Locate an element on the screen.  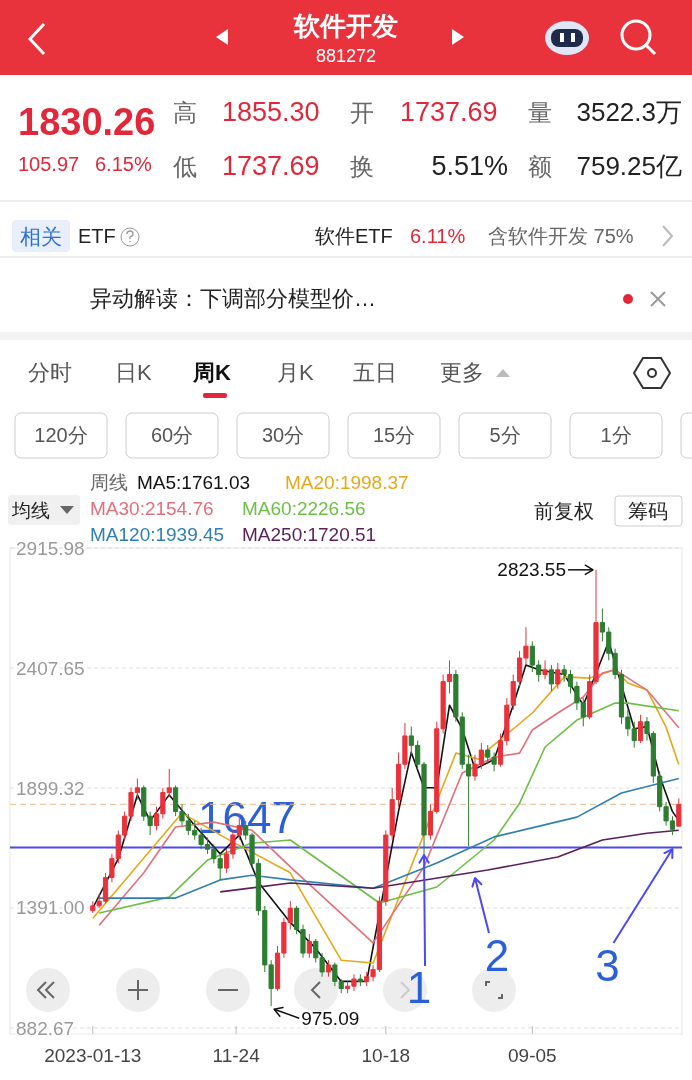
text: 5分 is located at coordinates (505, 435).